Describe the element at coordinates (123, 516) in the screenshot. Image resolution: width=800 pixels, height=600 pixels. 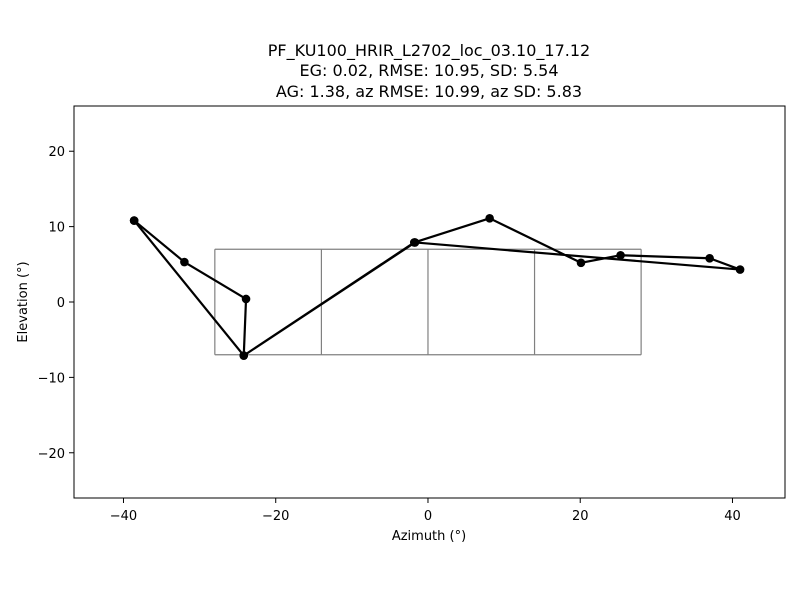
I see `x-tick-label-0: −40` at that location.